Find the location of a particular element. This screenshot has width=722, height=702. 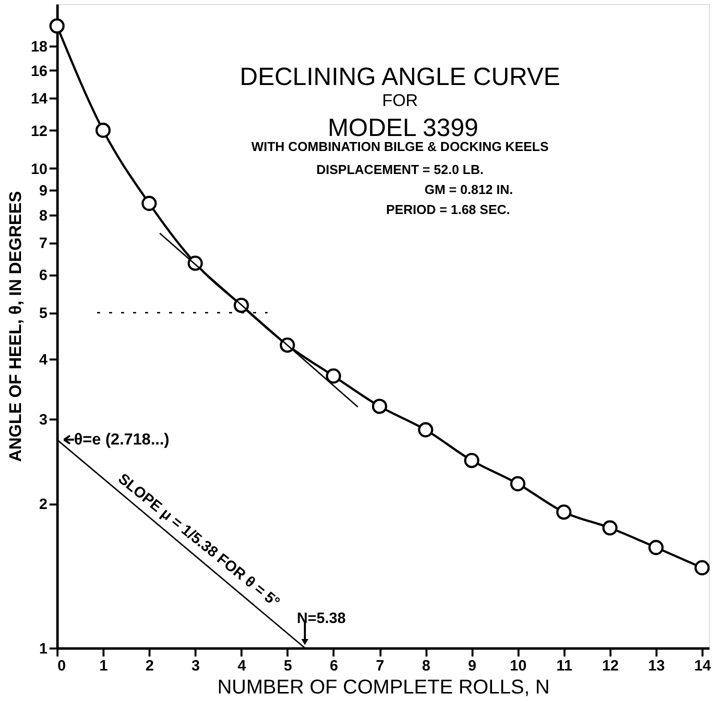

y-tick-label: 8 is located at coordinates (43, 215).